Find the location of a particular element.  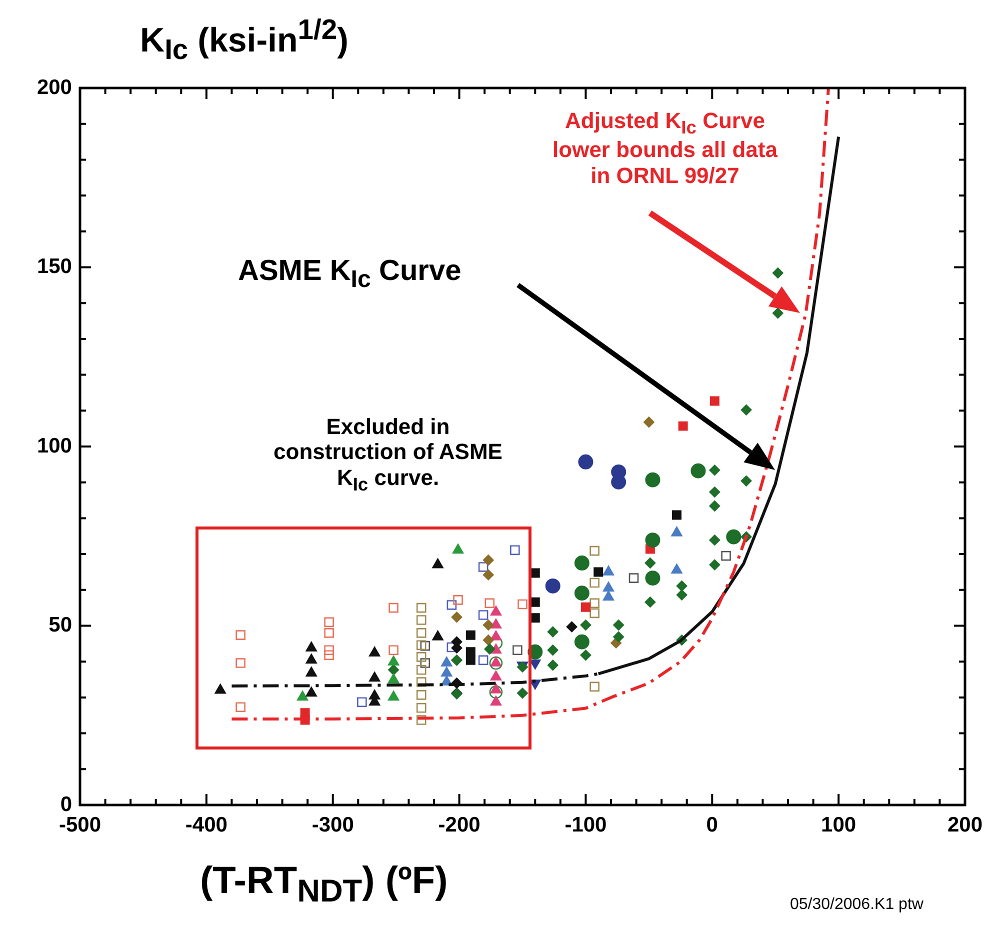

text: 05/30/2006.K1 ptw is located at coordinates (857, 905).